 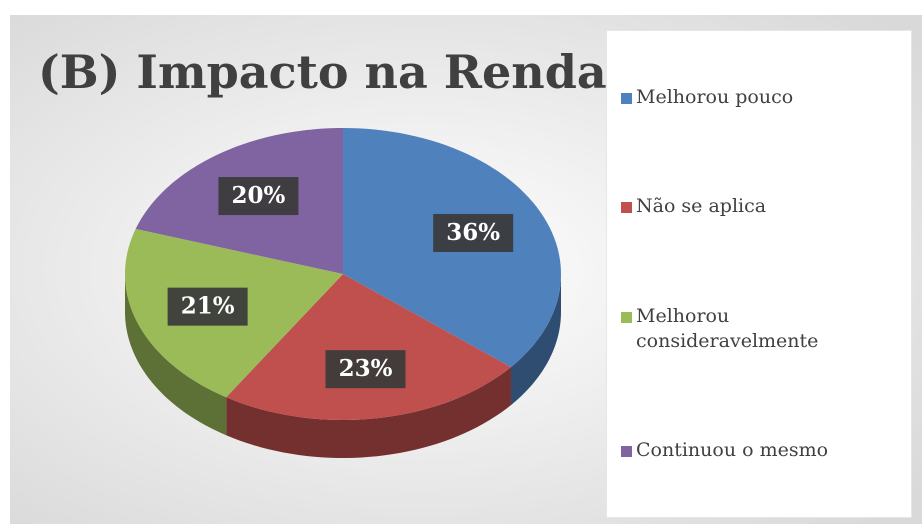 I want to click on data-label: 23%, so click(x=366, y=368).